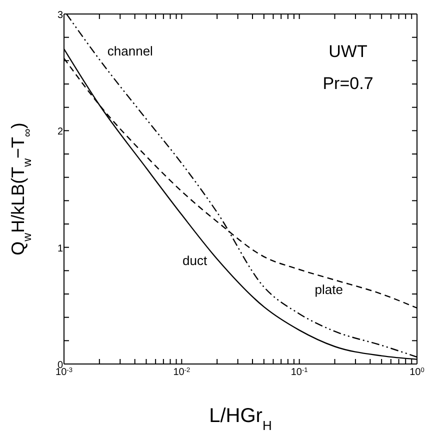  Describe the element at coordinates (348, 84) in the screenshot. I see `annotation: Pr=0.7` at that location.